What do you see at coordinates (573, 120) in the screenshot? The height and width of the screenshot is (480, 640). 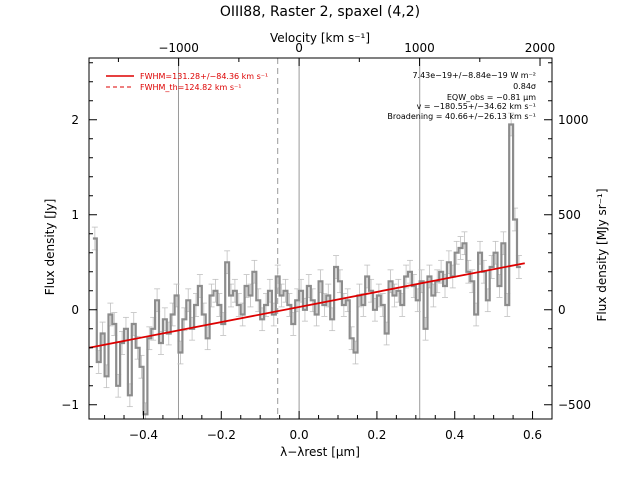 I see `right-tick-label: 1000` at bounding box center [573, 120].